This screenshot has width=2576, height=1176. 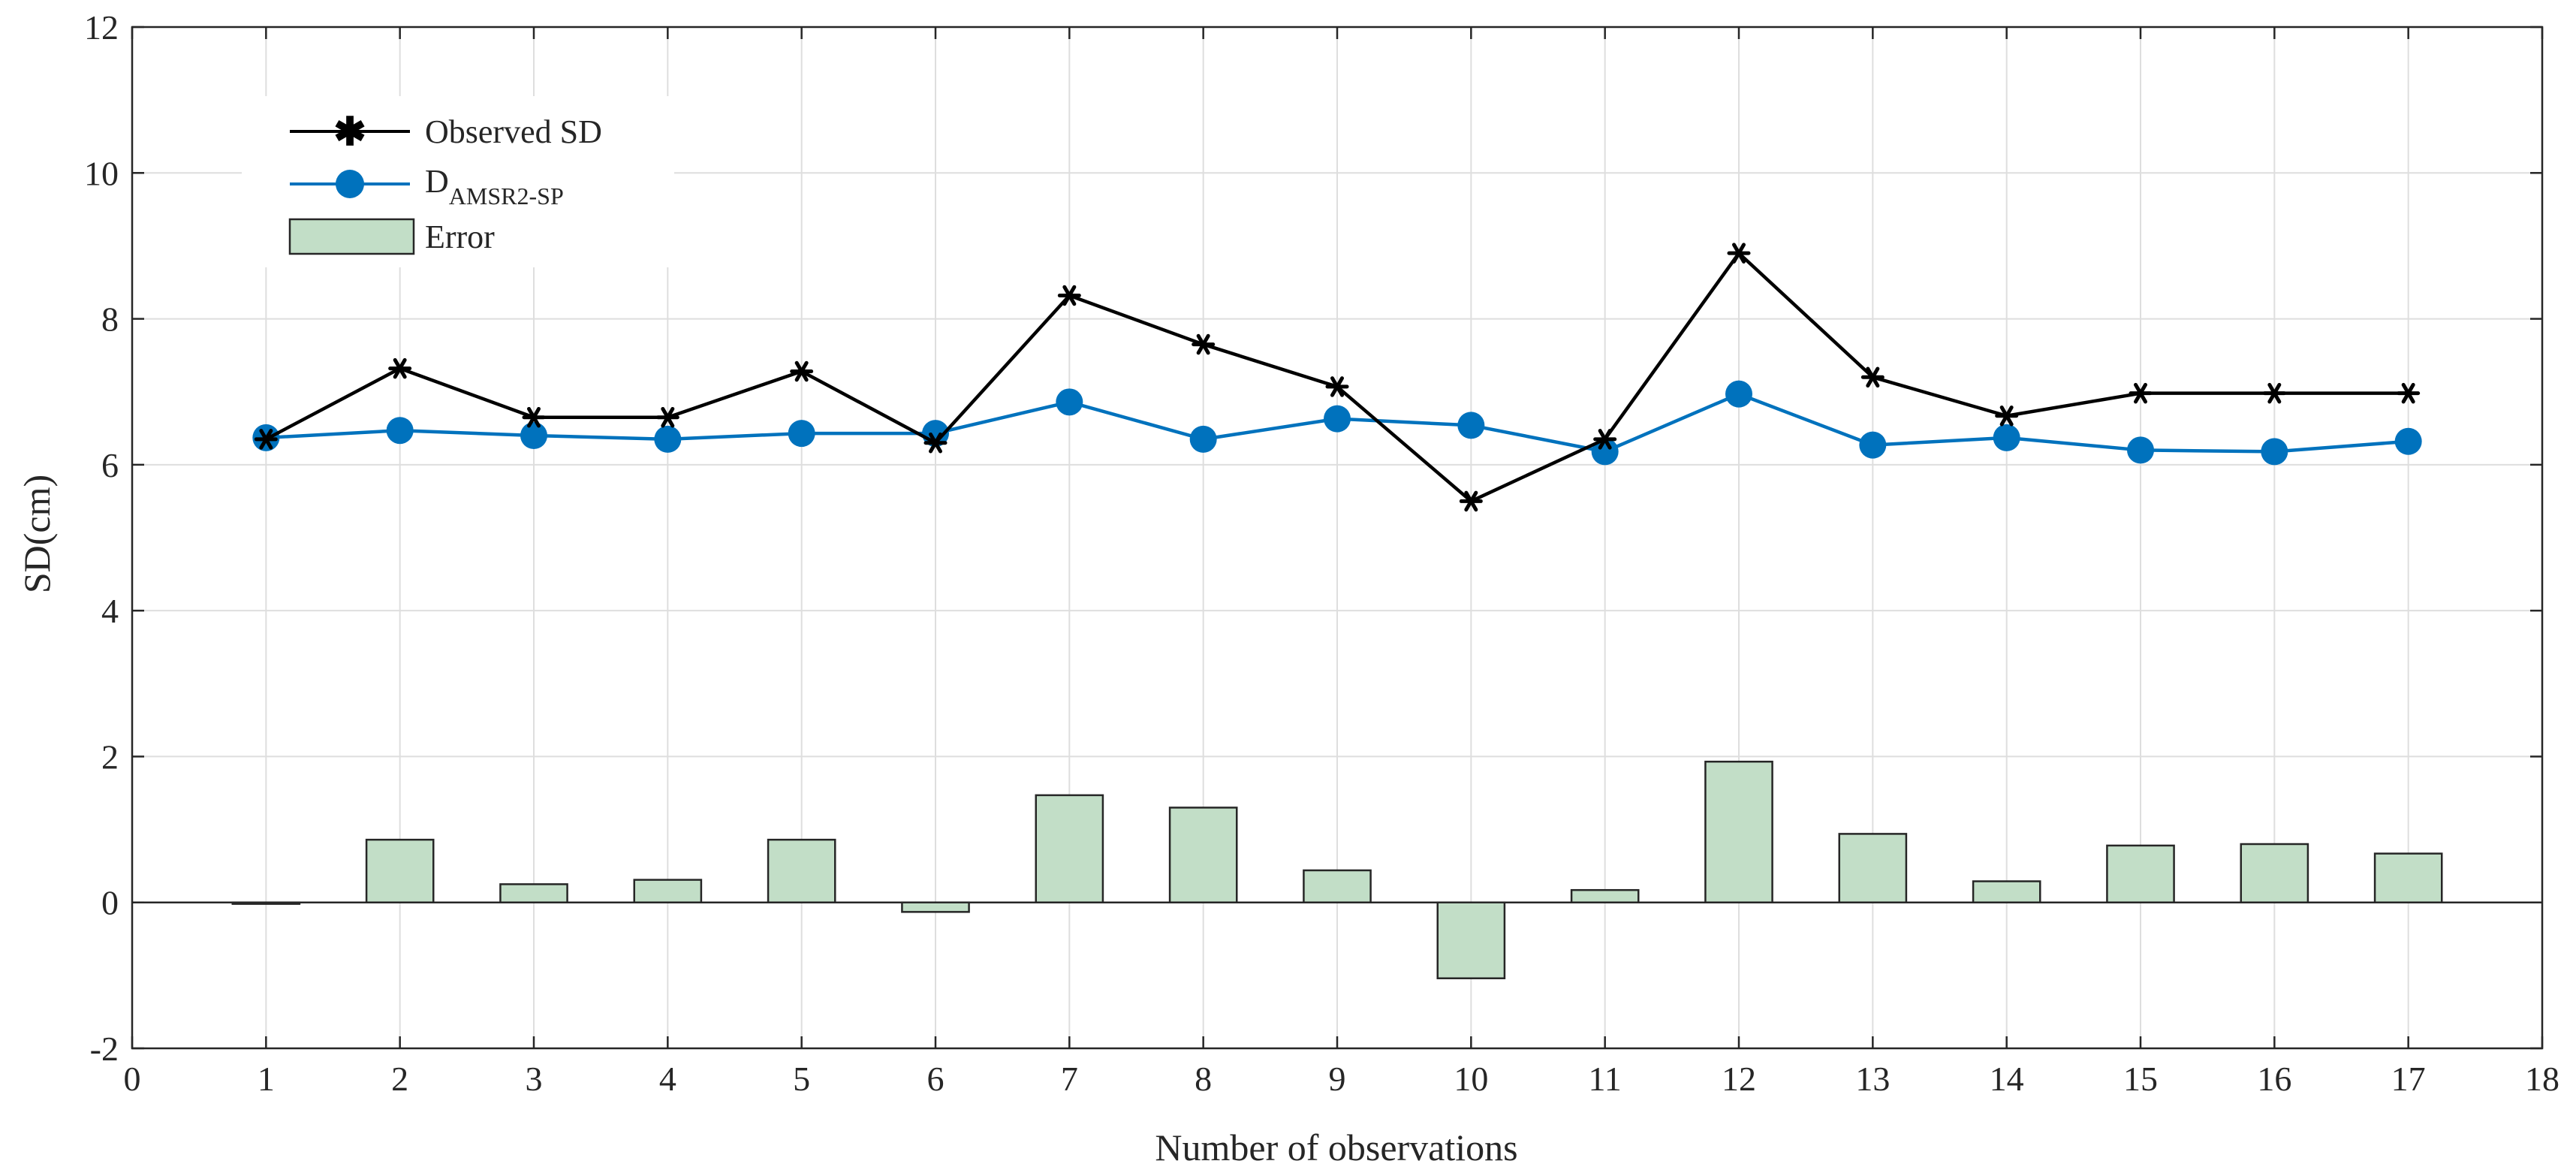 I want to click on legend-label-damsr2-sp: DAMSR2-SP, so click(x=494, y=186).